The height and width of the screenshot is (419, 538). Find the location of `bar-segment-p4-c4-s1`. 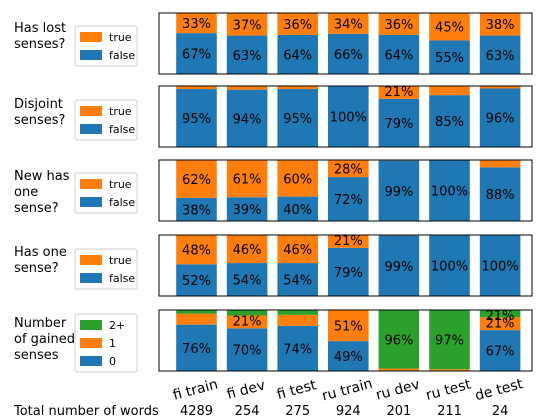

bar-segment-p4-c4-s1 is located at coordinates (399, 369).